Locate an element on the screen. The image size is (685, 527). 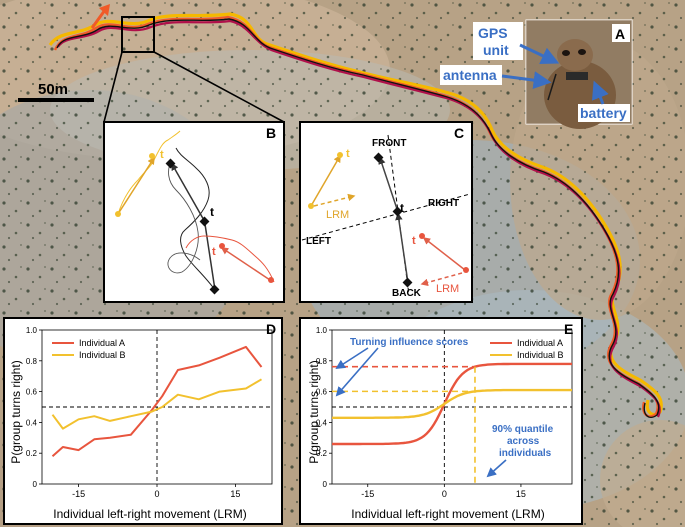
red-lrm-label: LRM is located at coordinates (447, 289).